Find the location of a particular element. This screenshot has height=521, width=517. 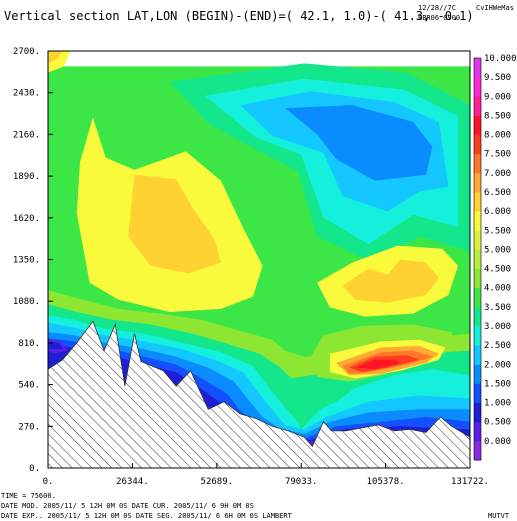

y-tick-label: 1890. is located at coordinates (26, 177).